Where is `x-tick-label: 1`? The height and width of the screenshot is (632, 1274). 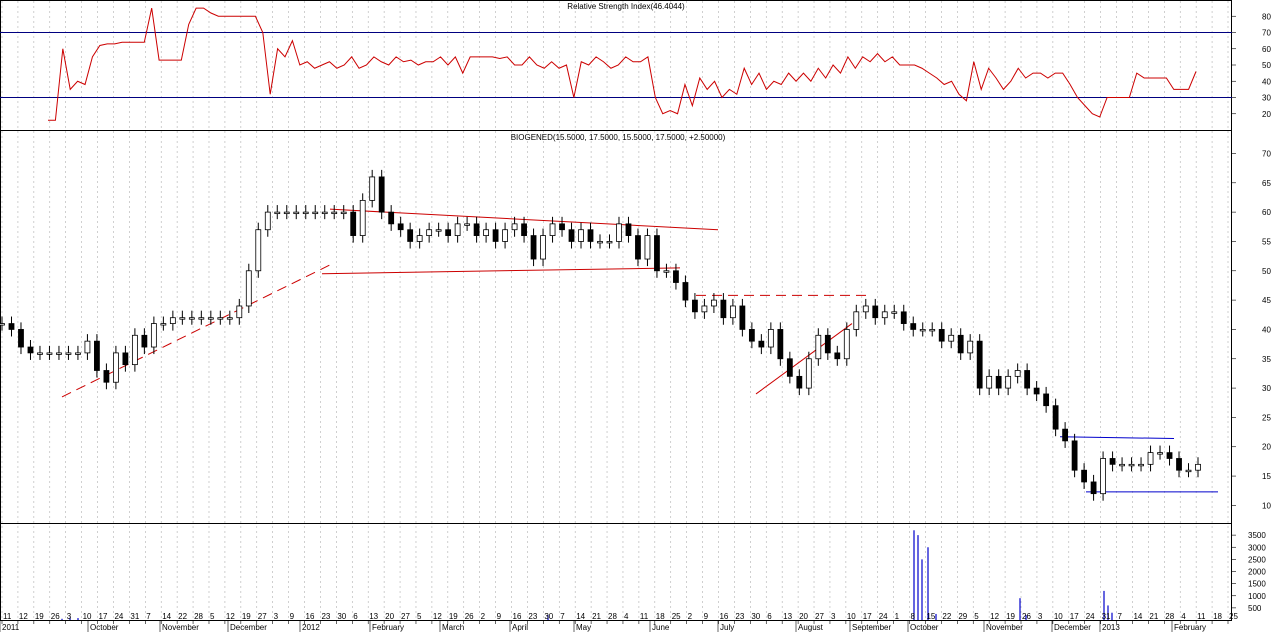
x-tick-label: 1 is located at coordinates (897, 616).